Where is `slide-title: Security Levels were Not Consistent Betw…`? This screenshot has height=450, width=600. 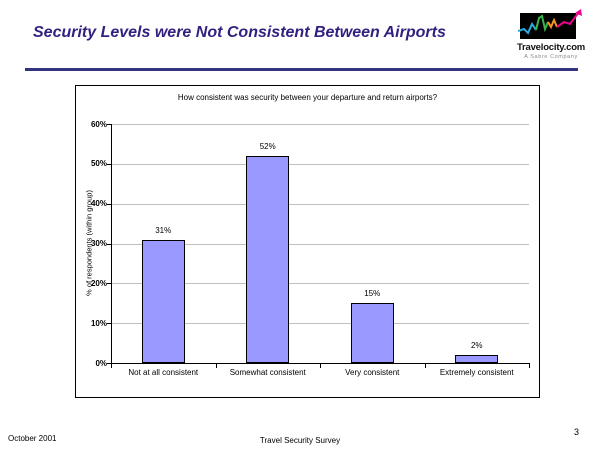
slide-title: Security Levels were Not Consistent Betw… is located at coordinates (239, 32).